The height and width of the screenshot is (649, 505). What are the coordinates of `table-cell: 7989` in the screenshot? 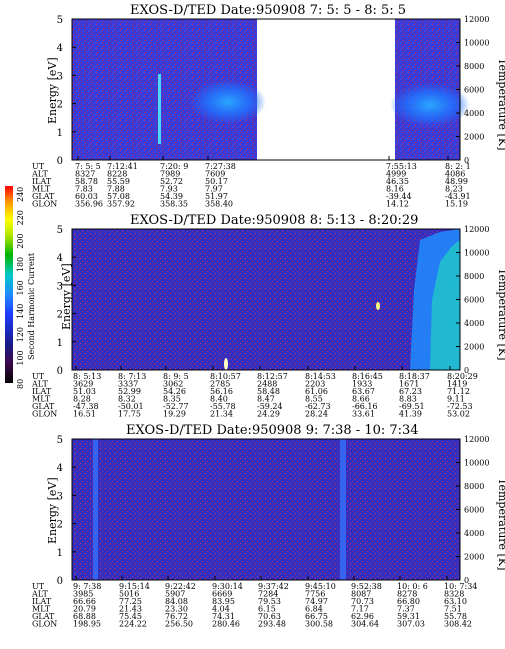 It's located at (170, 174).